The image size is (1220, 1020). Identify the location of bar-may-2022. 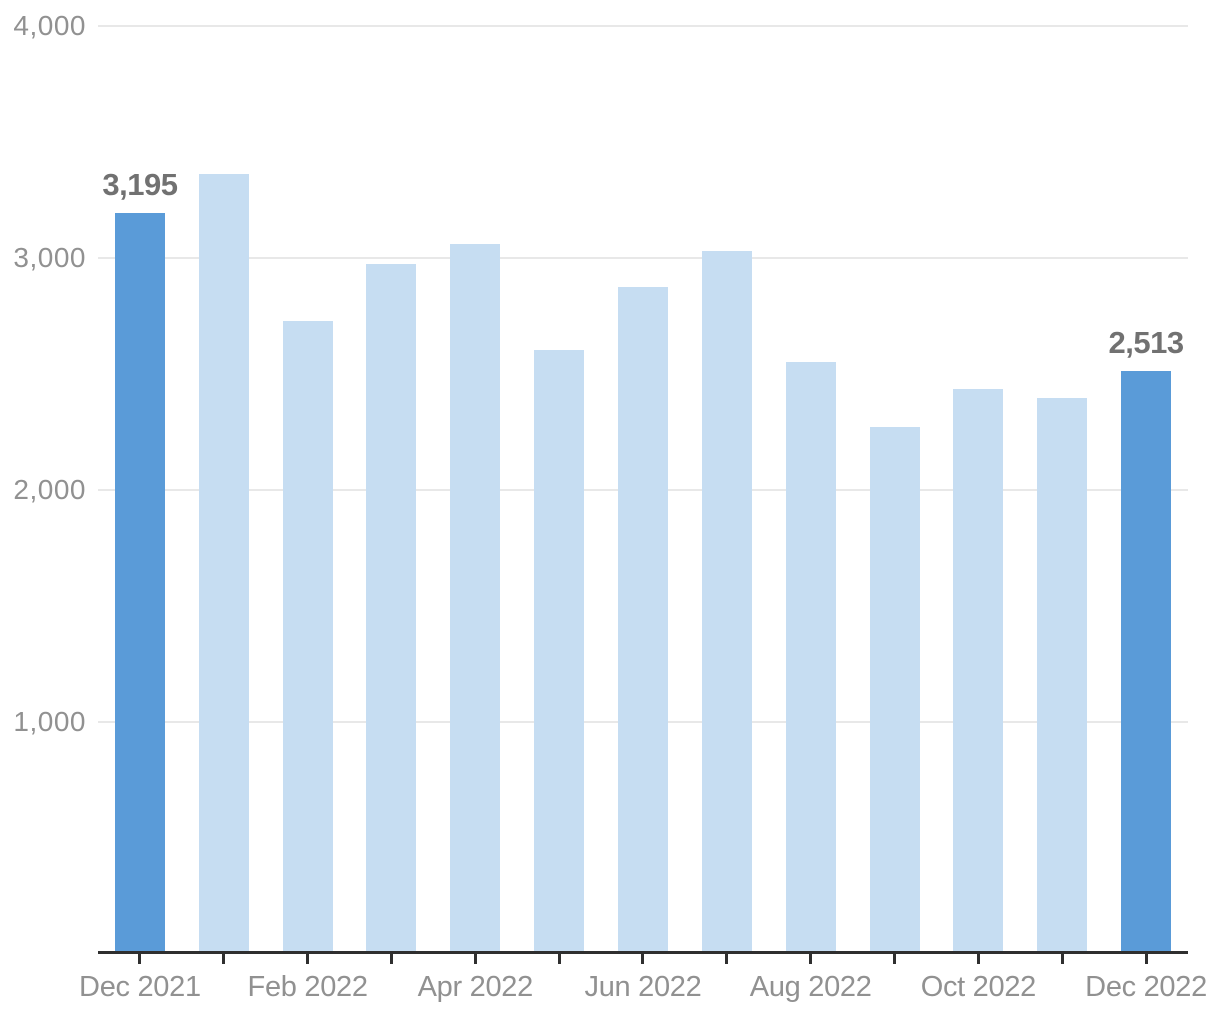
(559, 652).